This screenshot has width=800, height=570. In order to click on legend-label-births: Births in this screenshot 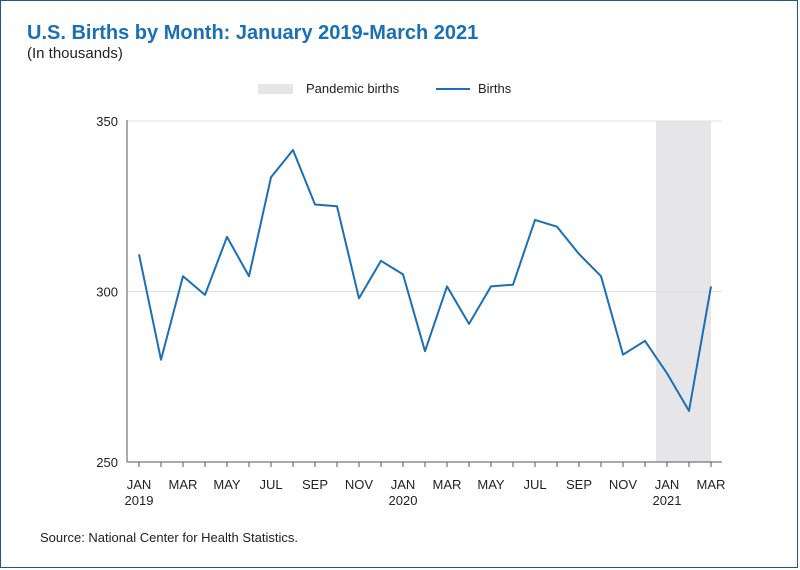, I will do `click(495, 88)`.